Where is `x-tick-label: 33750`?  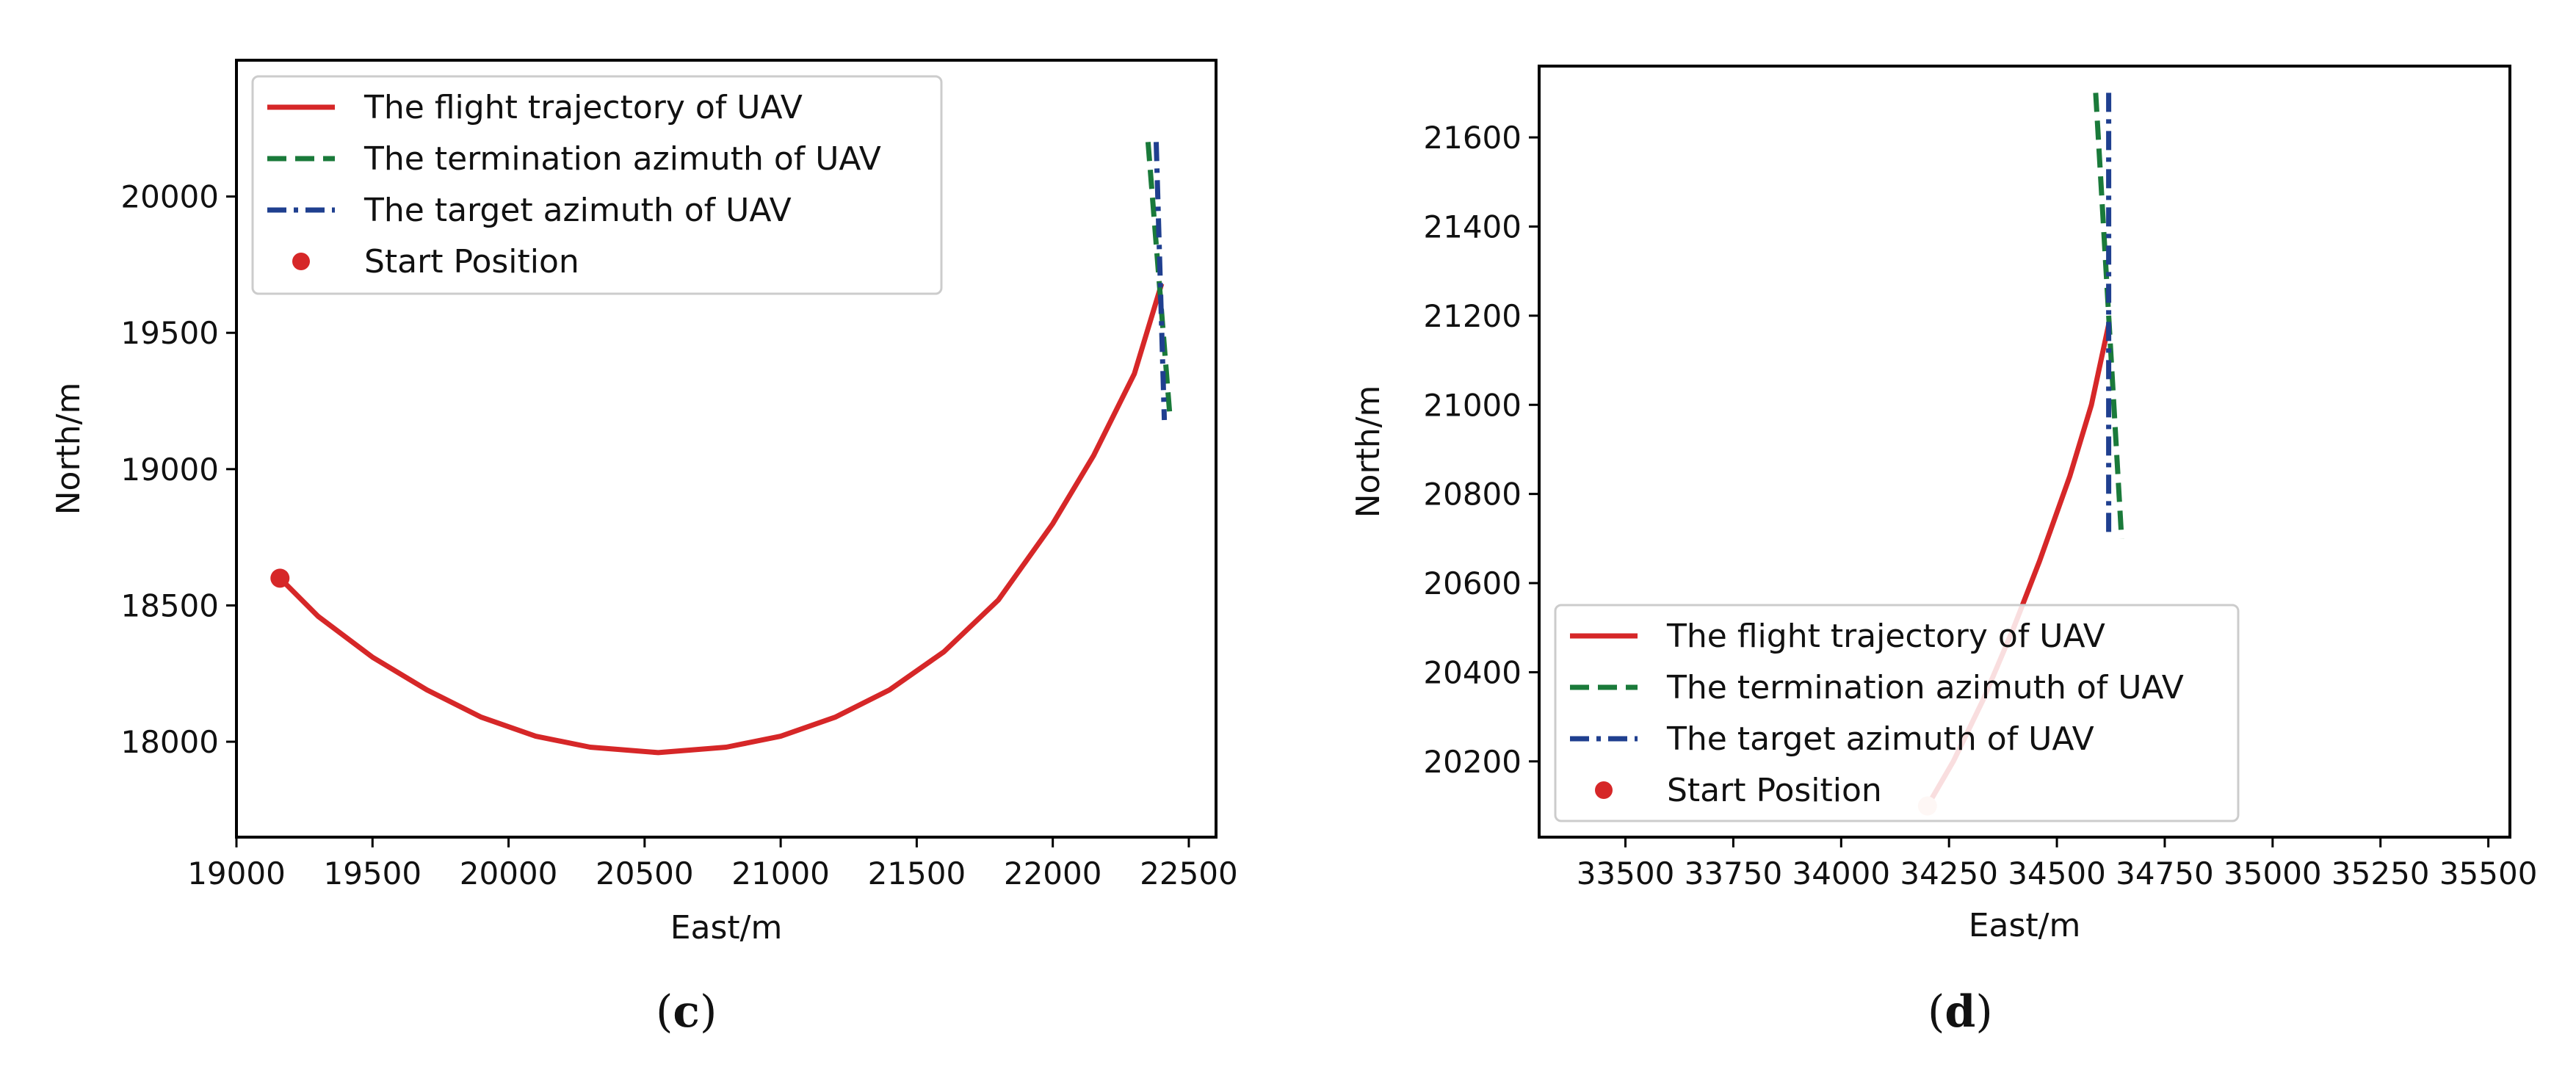 x-tick-label: 33750 is located at coordinates (1734, 873).